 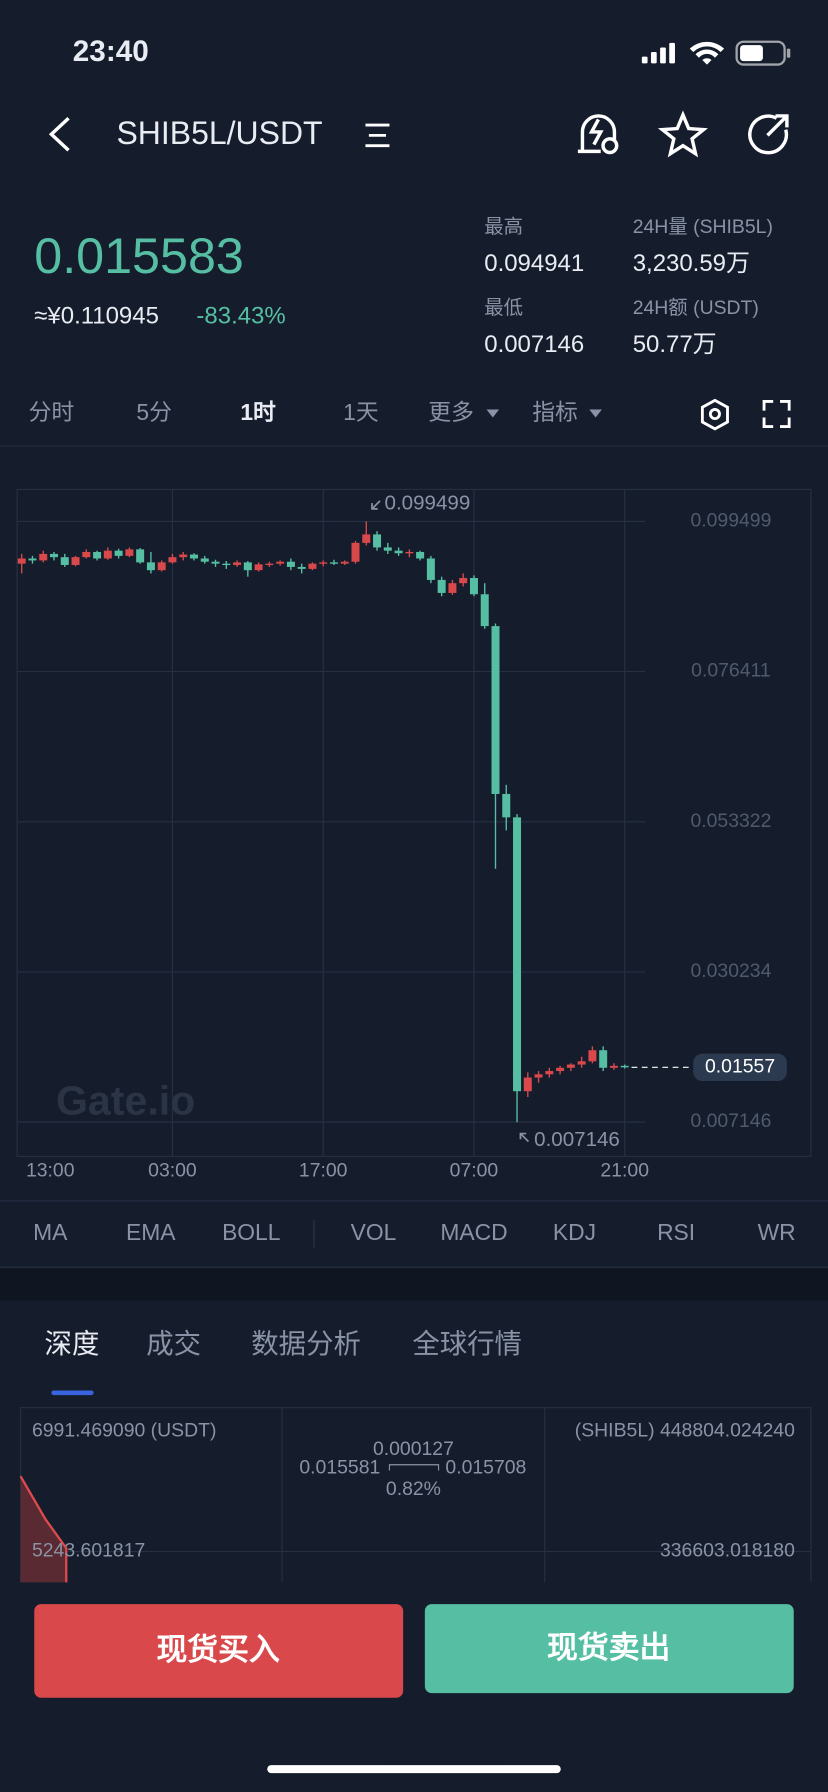 I want to click on sell-button-label: 现货卖出, so click(x=608, y=1647).